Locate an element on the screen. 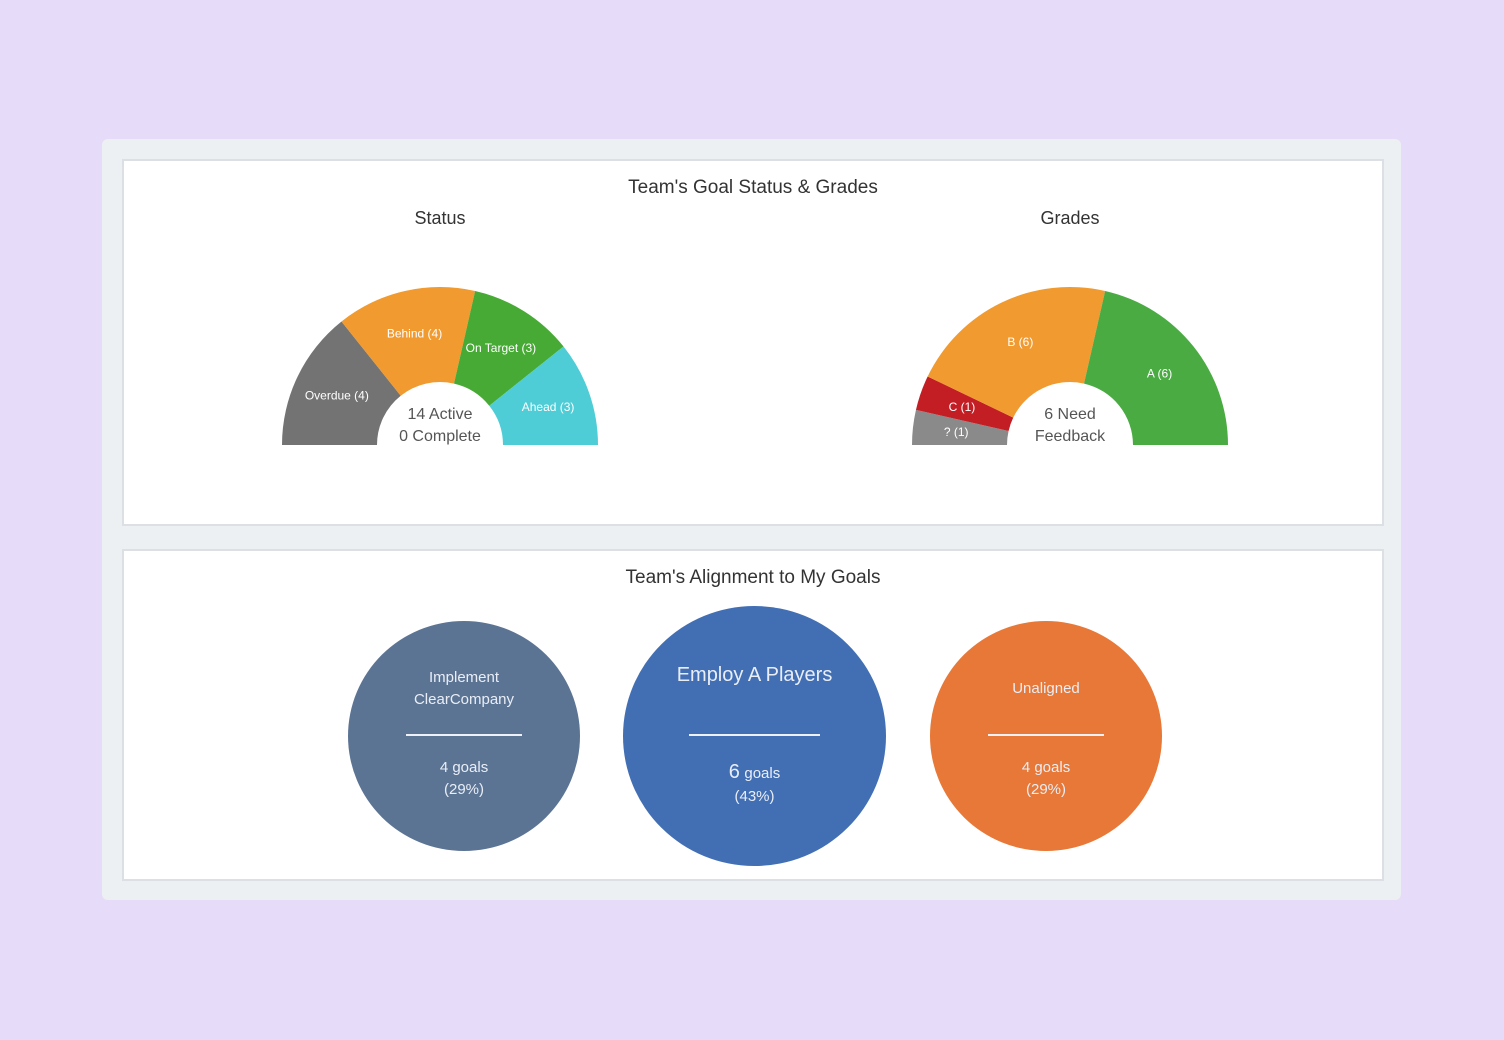 This screenshot has height=1040, width=1504. bubble-label: Implement ClearCompany is located at coordinates (464, 688).